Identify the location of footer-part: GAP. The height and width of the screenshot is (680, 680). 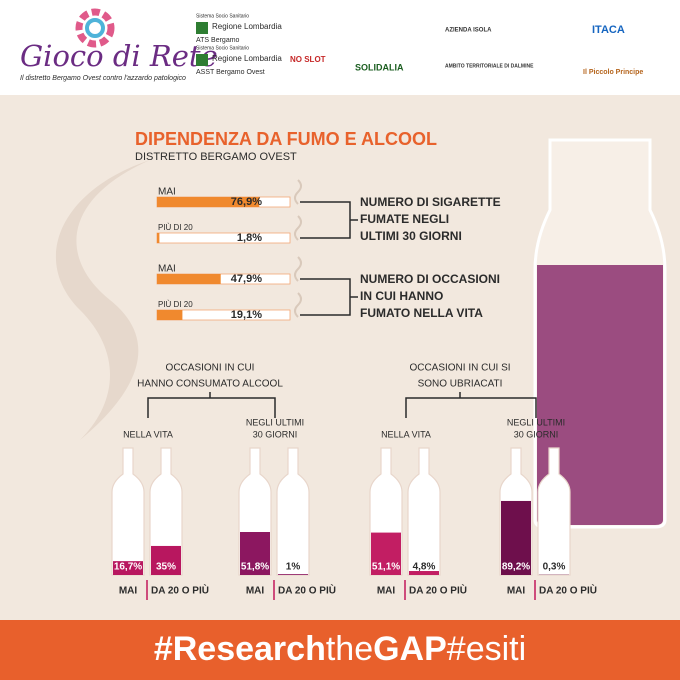
(410, 649).